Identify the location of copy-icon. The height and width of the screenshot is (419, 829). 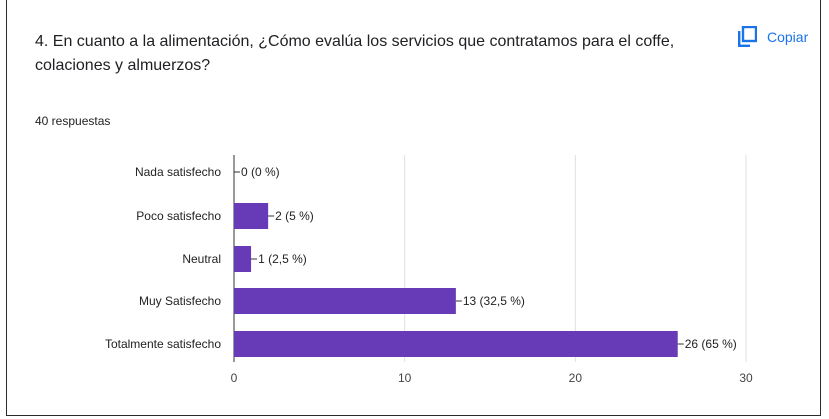
(747, 36).